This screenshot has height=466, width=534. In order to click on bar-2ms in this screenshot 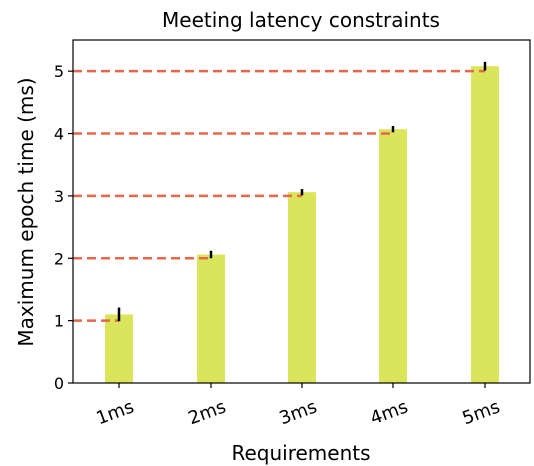, I will do `click(211, 318)`.